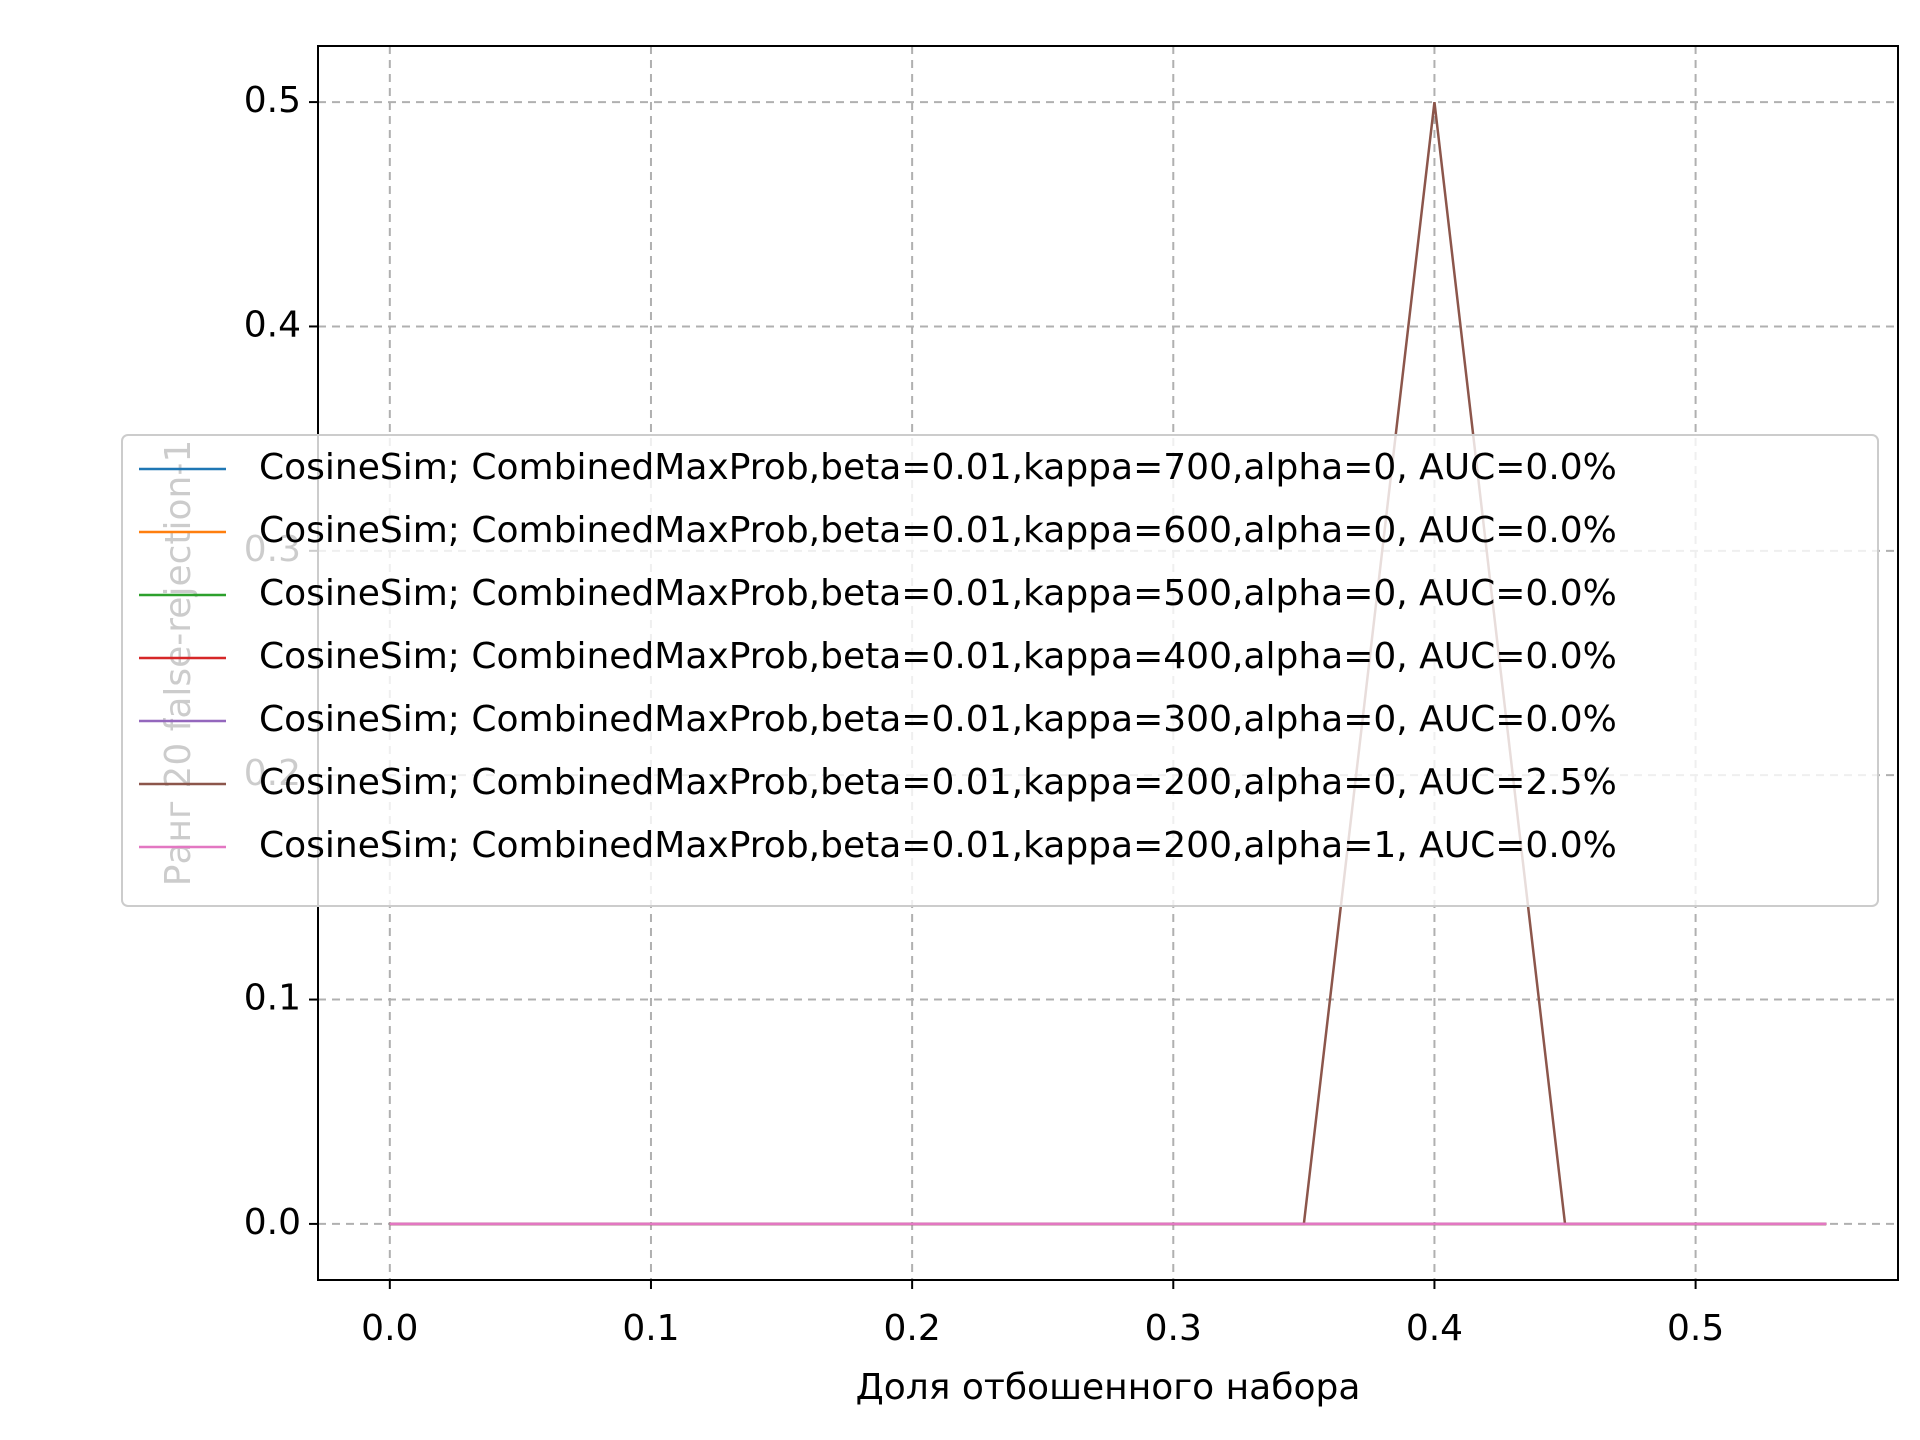  I want to click on x-axis-label: Доля отбошенного набора, so click(1108, 1387).